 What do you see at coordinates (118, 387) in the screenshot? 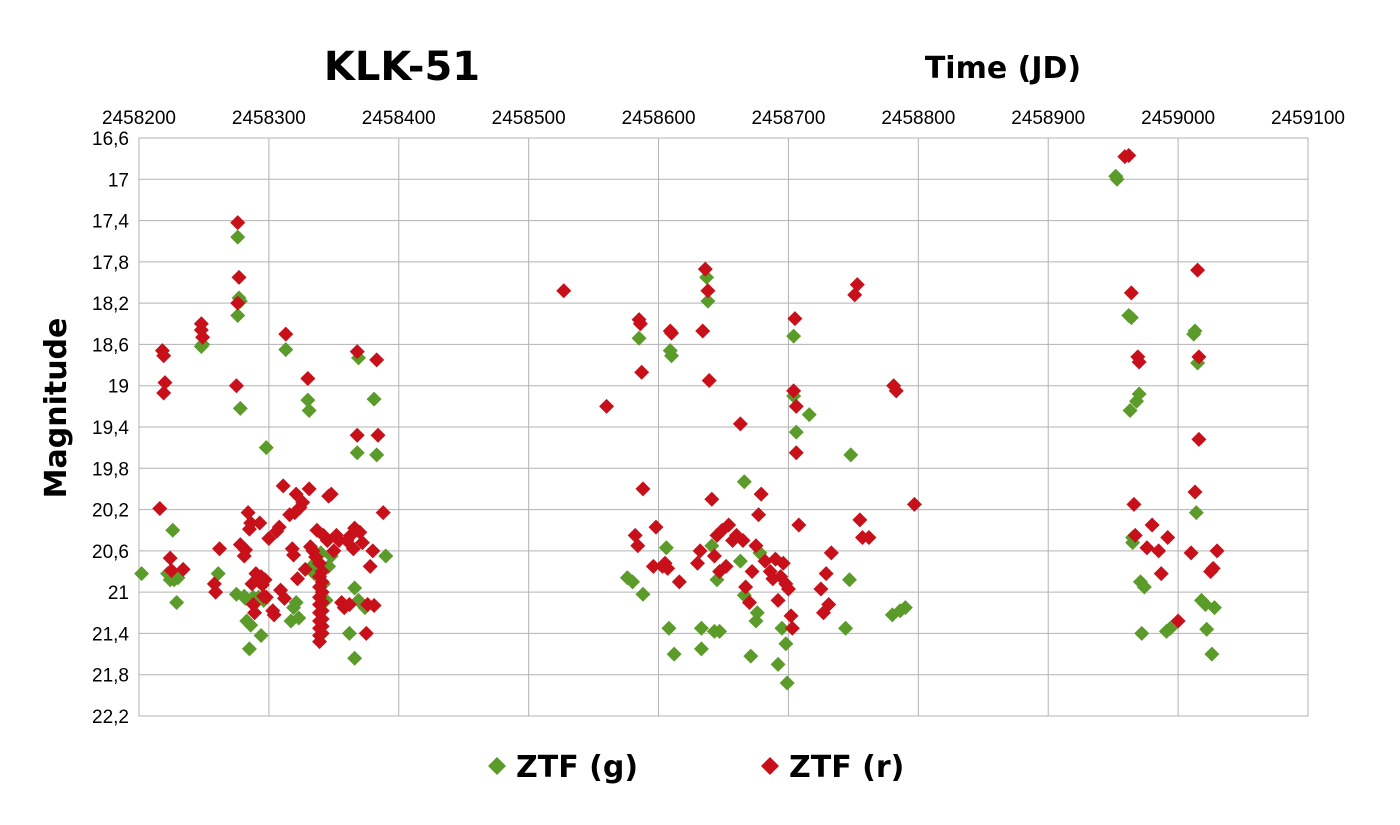
I see `y-tick-label: 19` at bounding box center [118, 387].